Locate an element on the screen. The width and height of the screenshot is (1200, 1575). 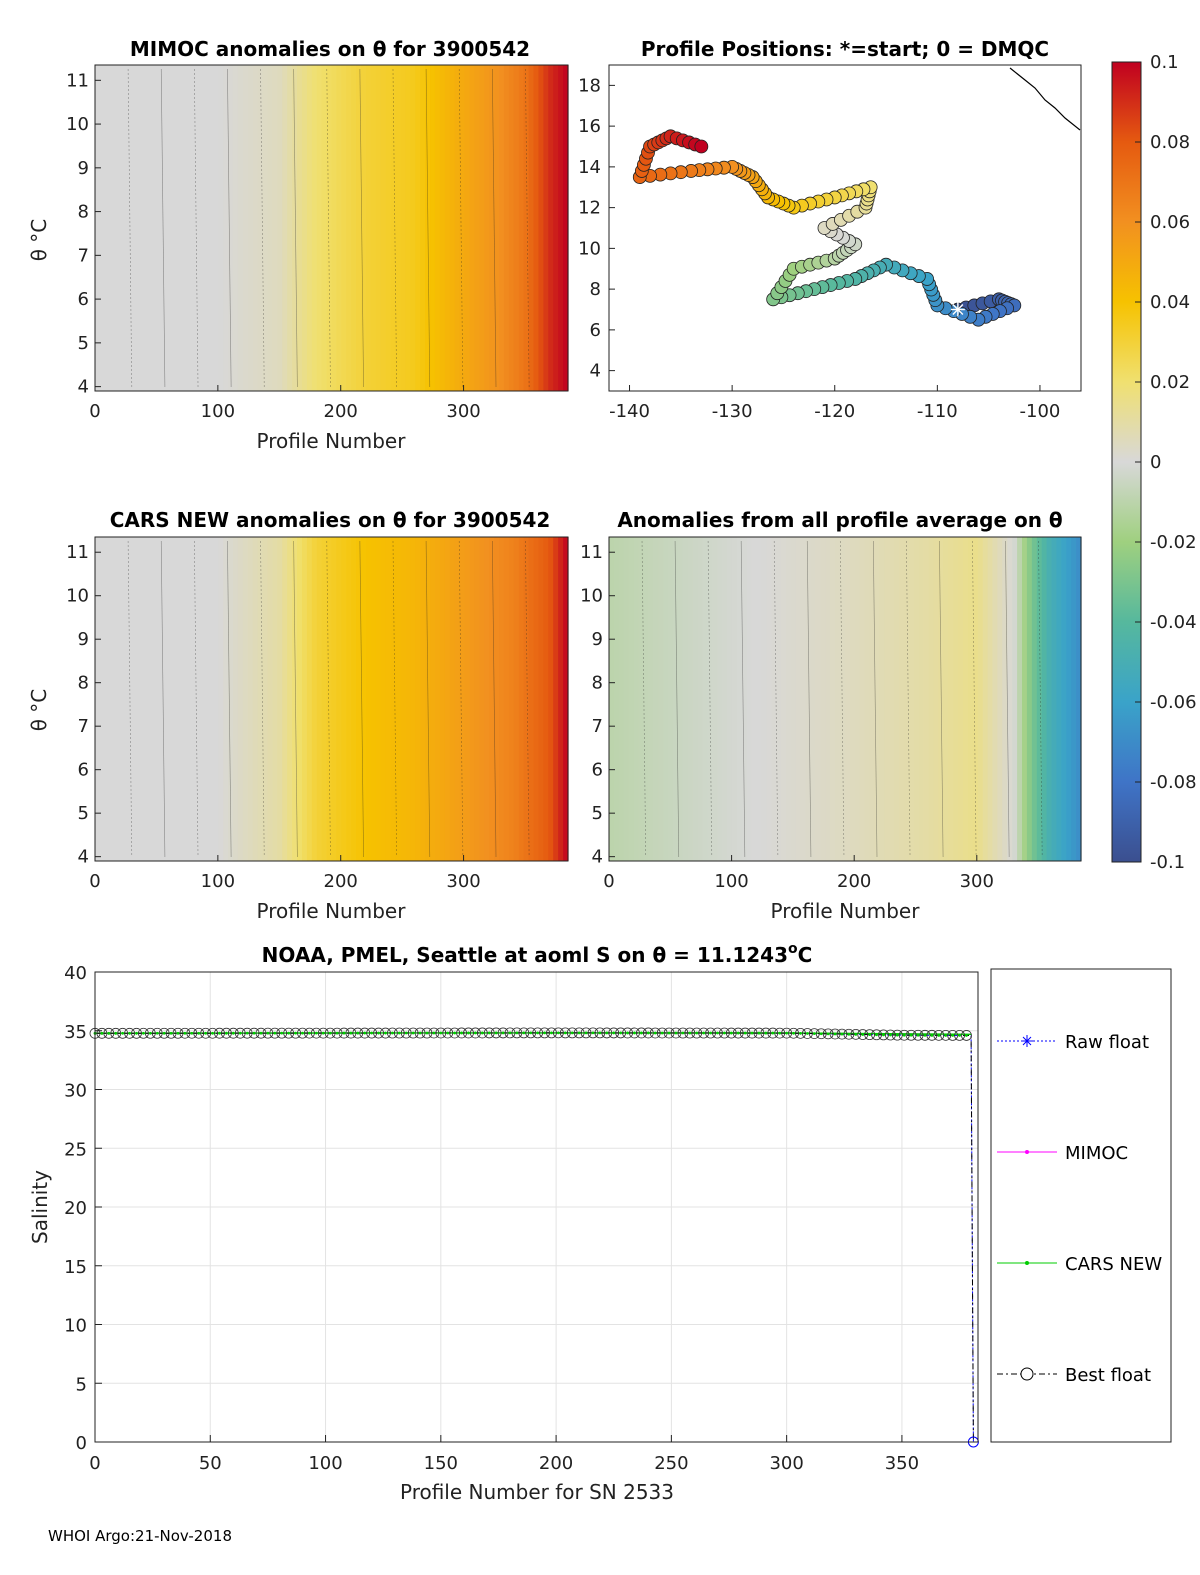
positions-map: -140 -130 -120 -110 -100 4 6 8 10 12 14 16 18 is located at coordinates (830, 243).